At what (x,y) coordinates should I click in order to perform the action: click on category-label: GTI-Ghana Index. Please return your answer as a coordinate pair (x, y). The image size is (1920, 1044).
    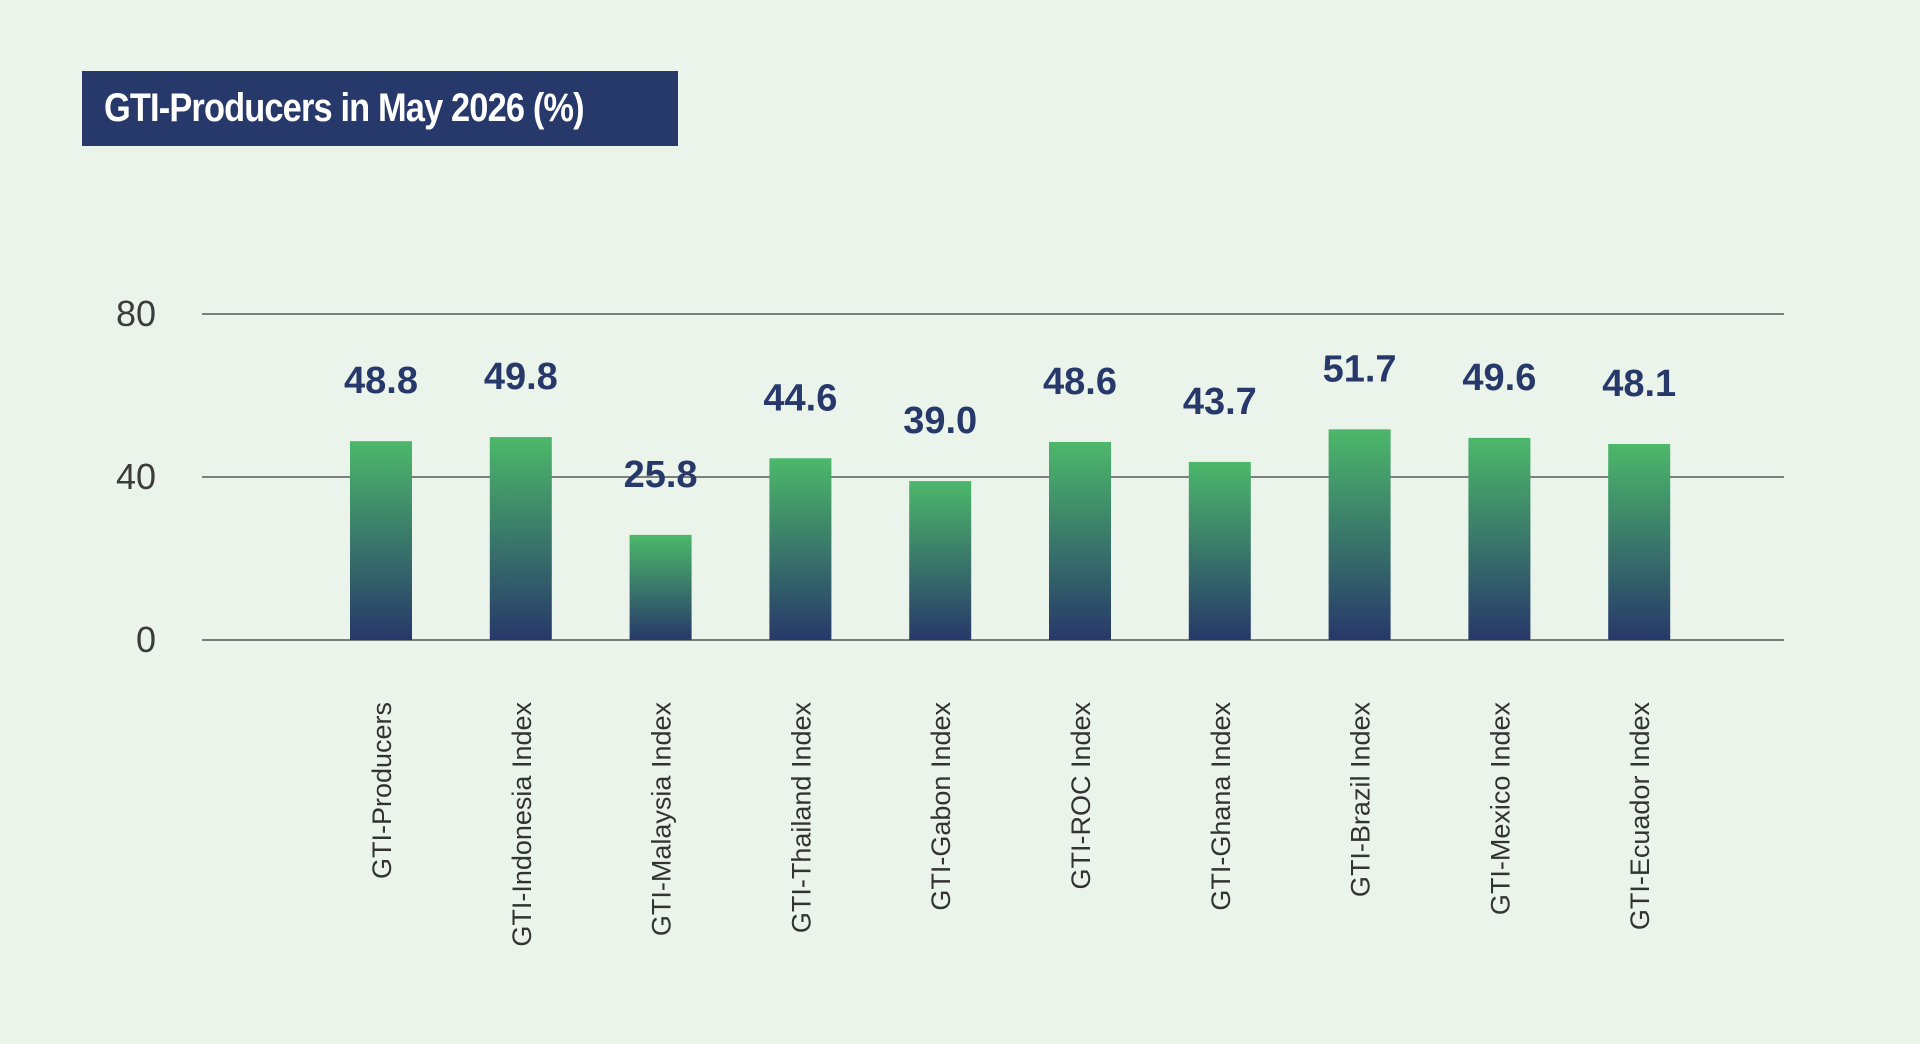
    Looking at the image, I should click on (1221, 806).